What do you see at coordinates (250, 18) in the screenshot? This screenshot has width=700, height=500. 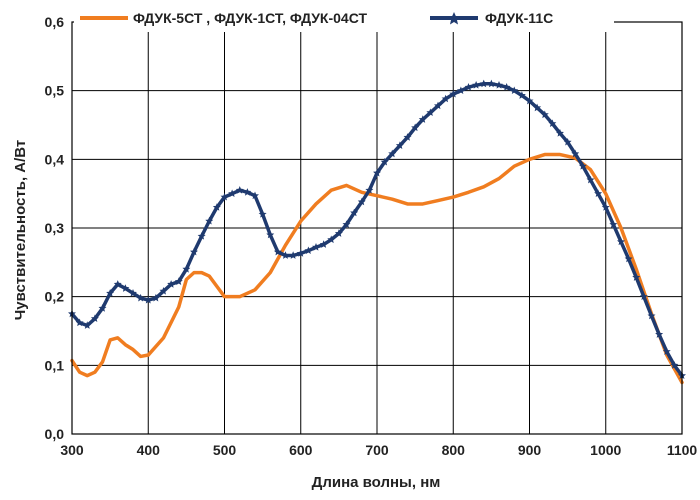 I see `legend-label-fduk-5st: ФДУК-5СТ , ФДУК-1СТ, ФДУК-04СТ` at bounding box center [250, 18].